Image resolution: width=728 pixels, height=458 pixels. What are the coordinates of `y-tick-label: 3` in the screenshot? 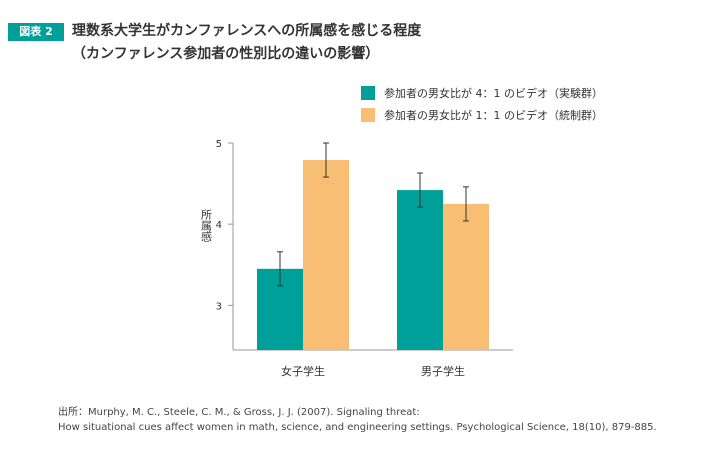 It's located at (219, 306).